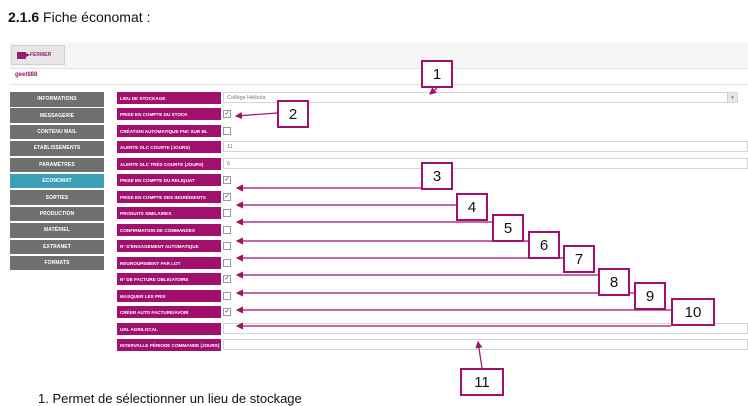  I want to click on input-value: 11, so click(230, 146).